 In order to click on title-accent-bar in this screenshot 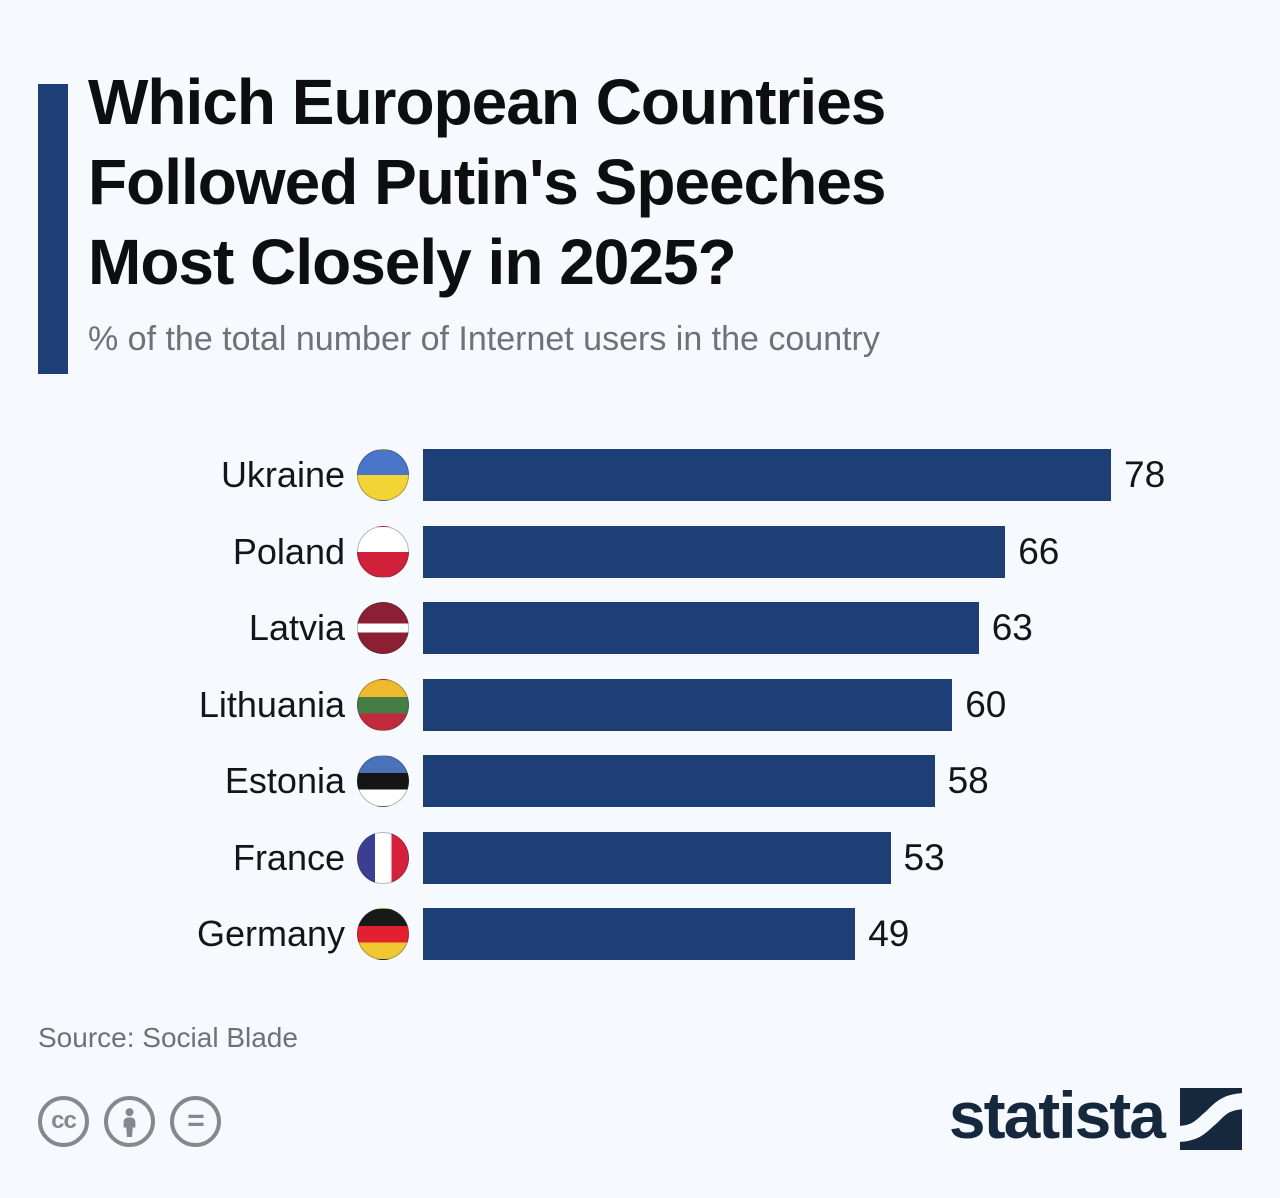, I will do `click(53, 229)`.